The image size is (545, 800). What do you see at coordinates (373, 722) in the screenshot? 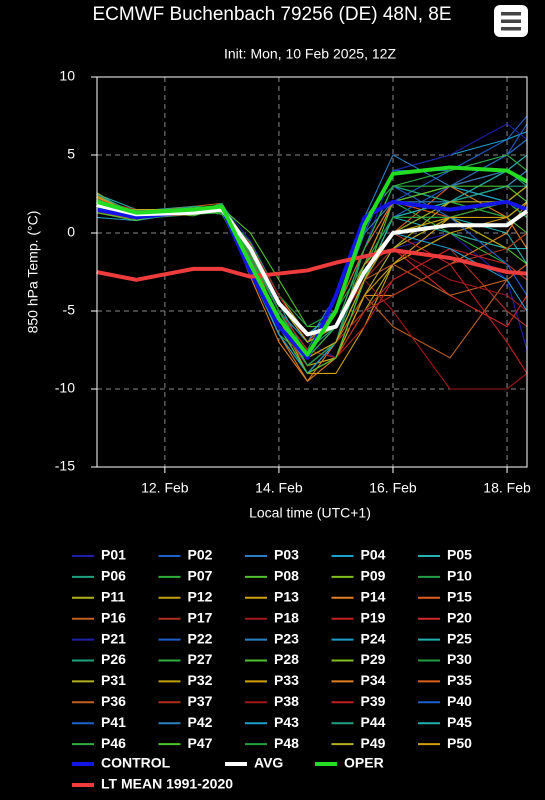
I see `legend-label: P44` at bounding box center [373, 722].